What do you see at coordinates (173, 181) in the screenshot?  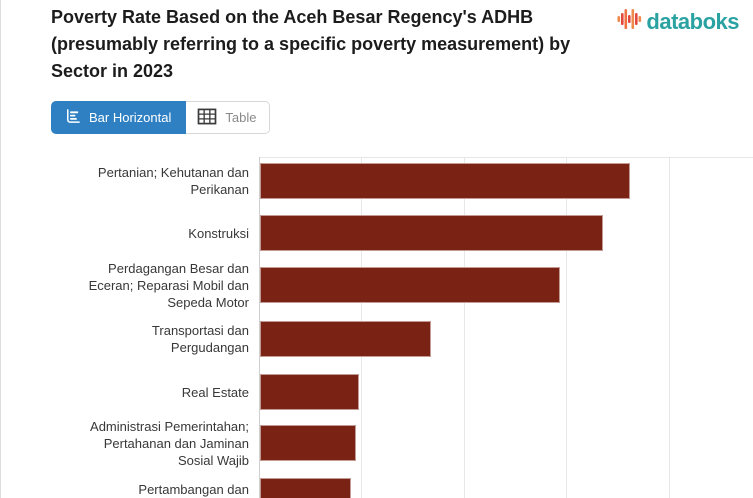 I see `category-label: Pertanian; Kehutanan dan Perikanan` at bounding box center [173, 181].